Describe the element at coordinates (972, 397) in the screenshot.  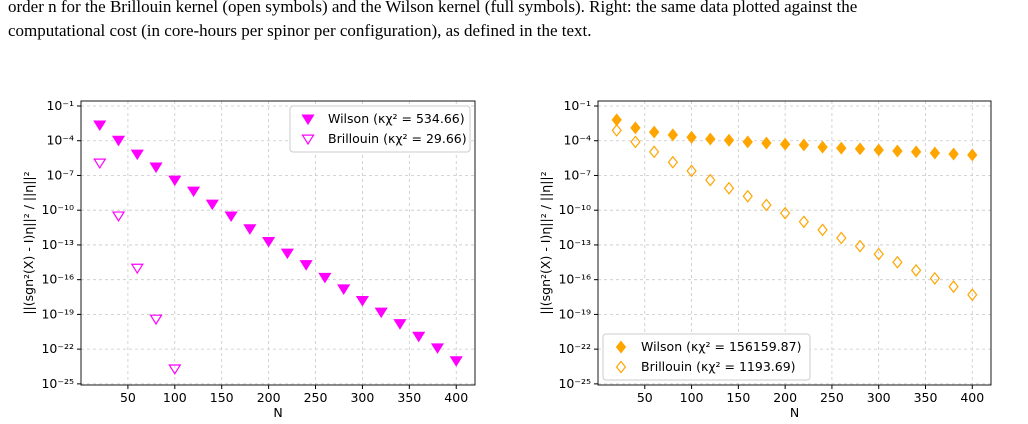
I see `x-tick-label: 400` at that location.